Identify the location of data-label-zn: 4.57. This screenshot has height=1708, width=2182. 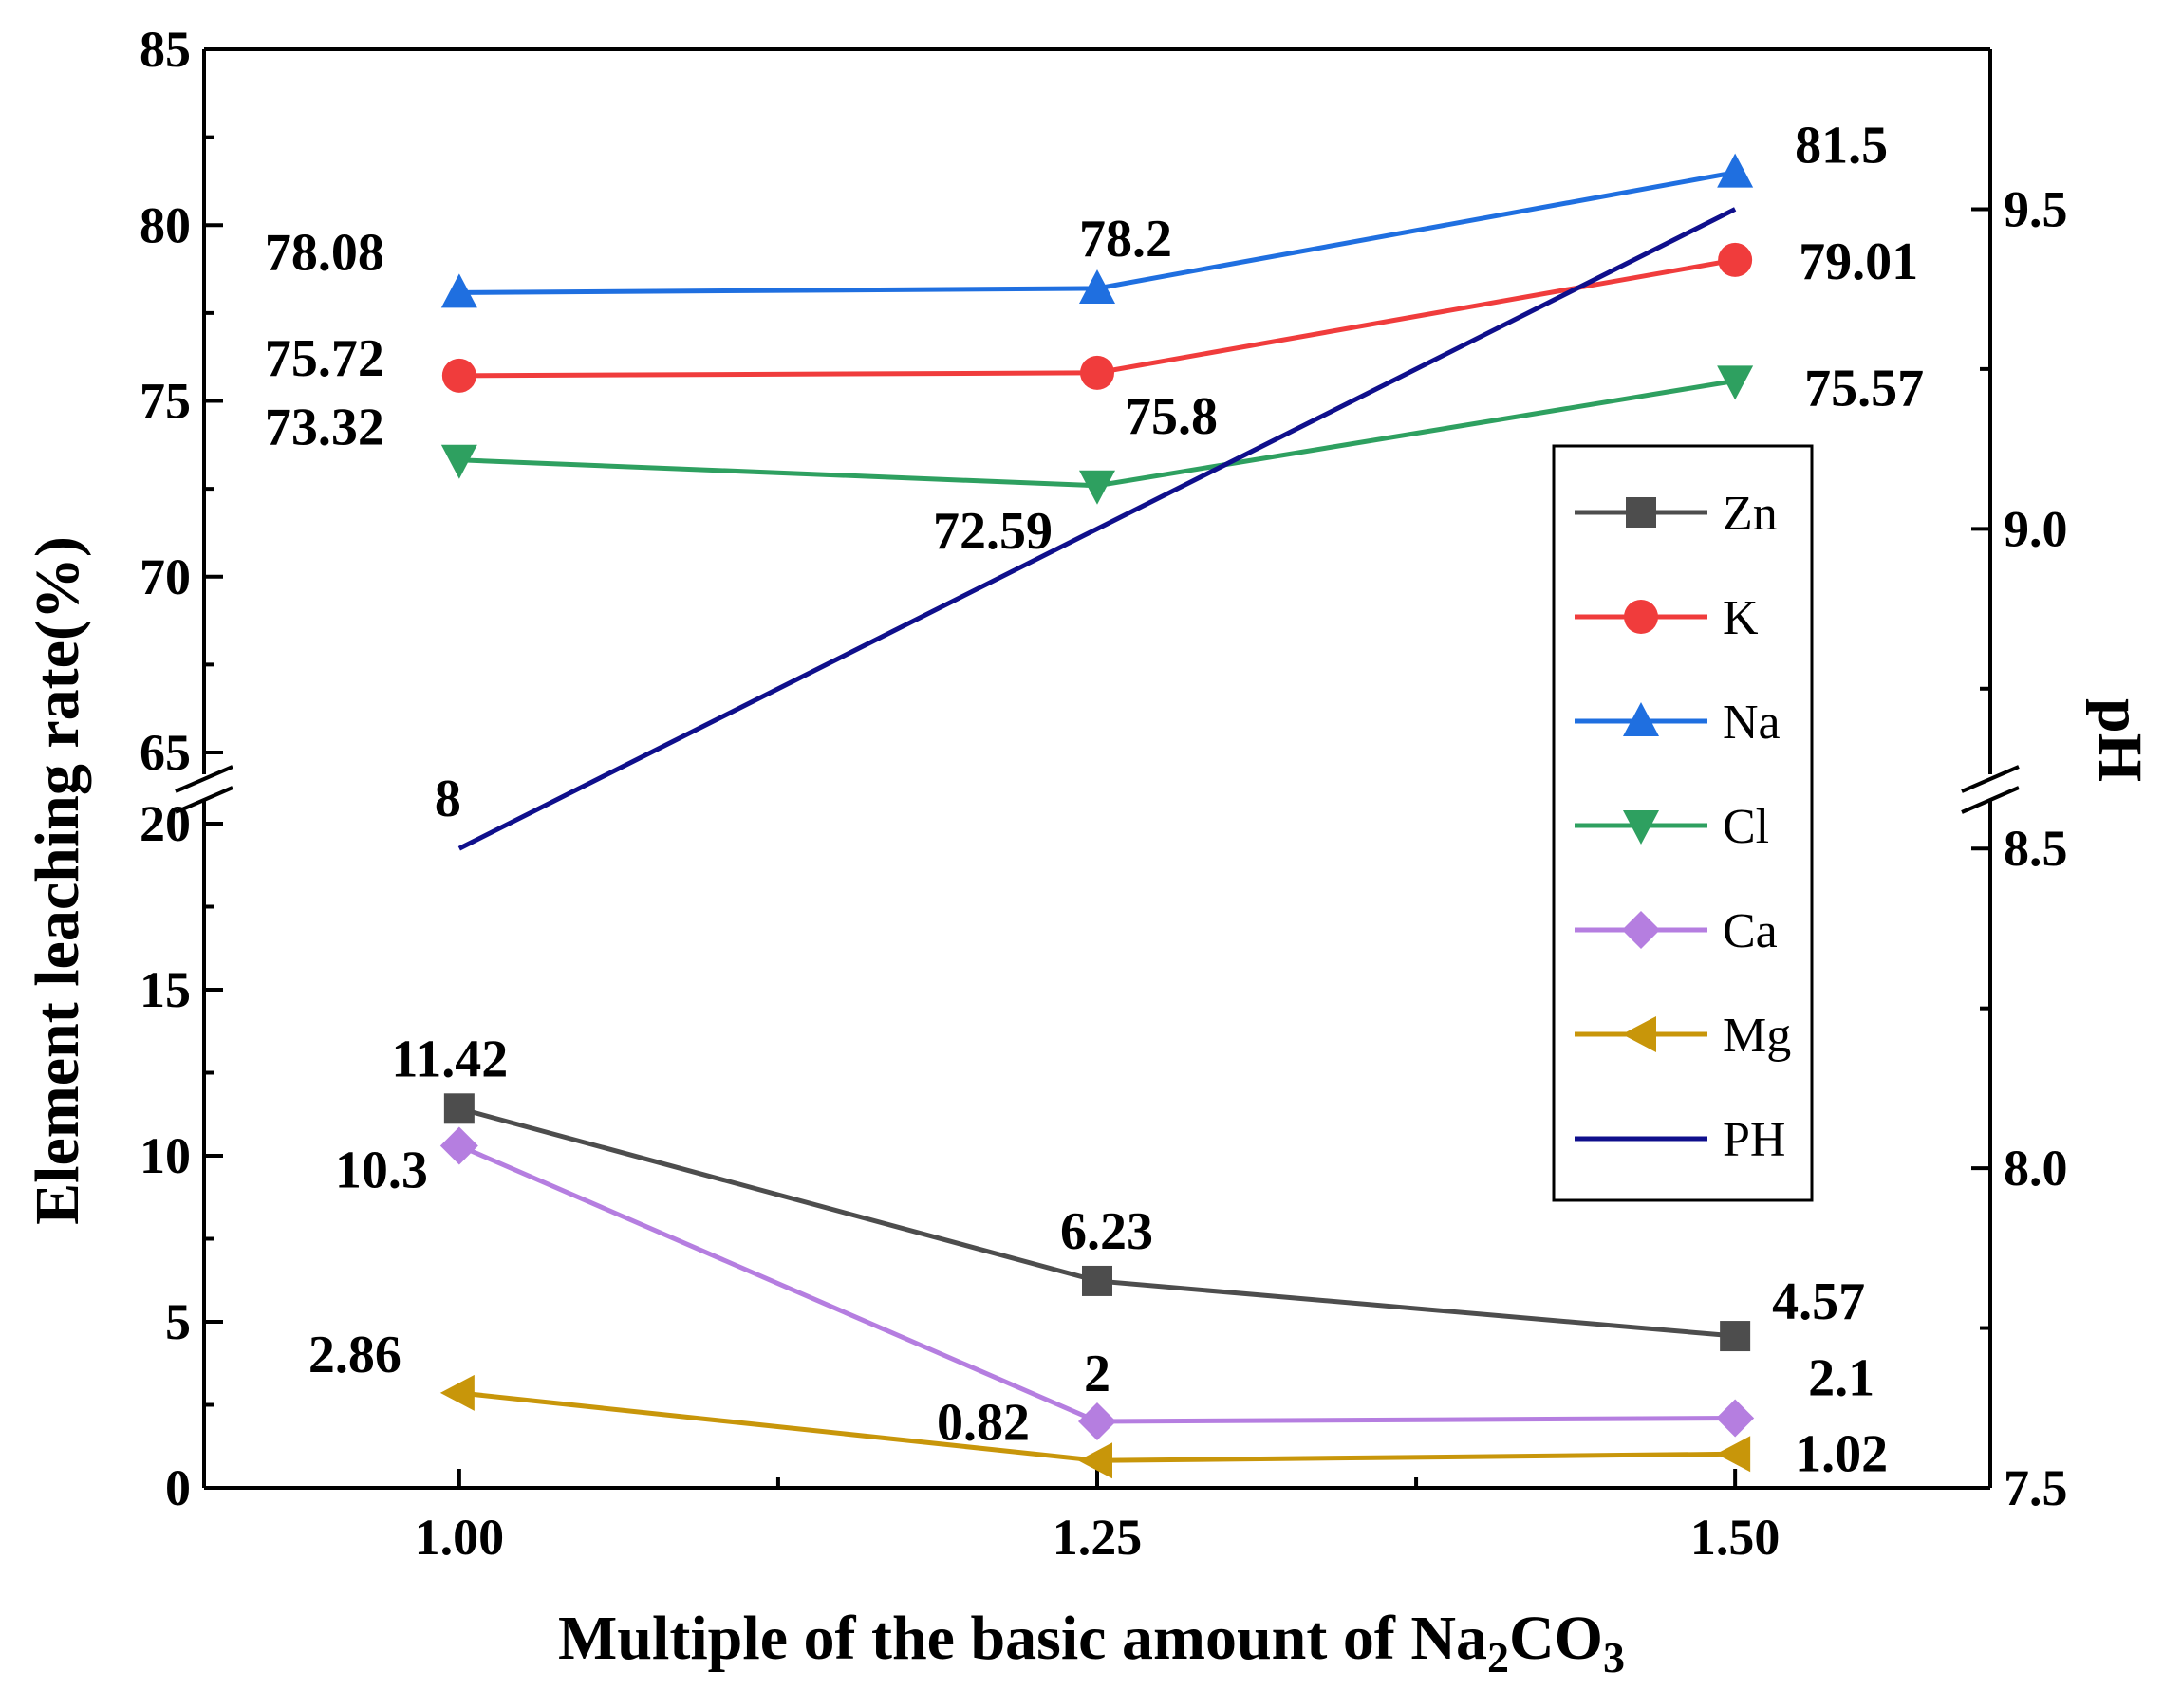
(1818, 1302).